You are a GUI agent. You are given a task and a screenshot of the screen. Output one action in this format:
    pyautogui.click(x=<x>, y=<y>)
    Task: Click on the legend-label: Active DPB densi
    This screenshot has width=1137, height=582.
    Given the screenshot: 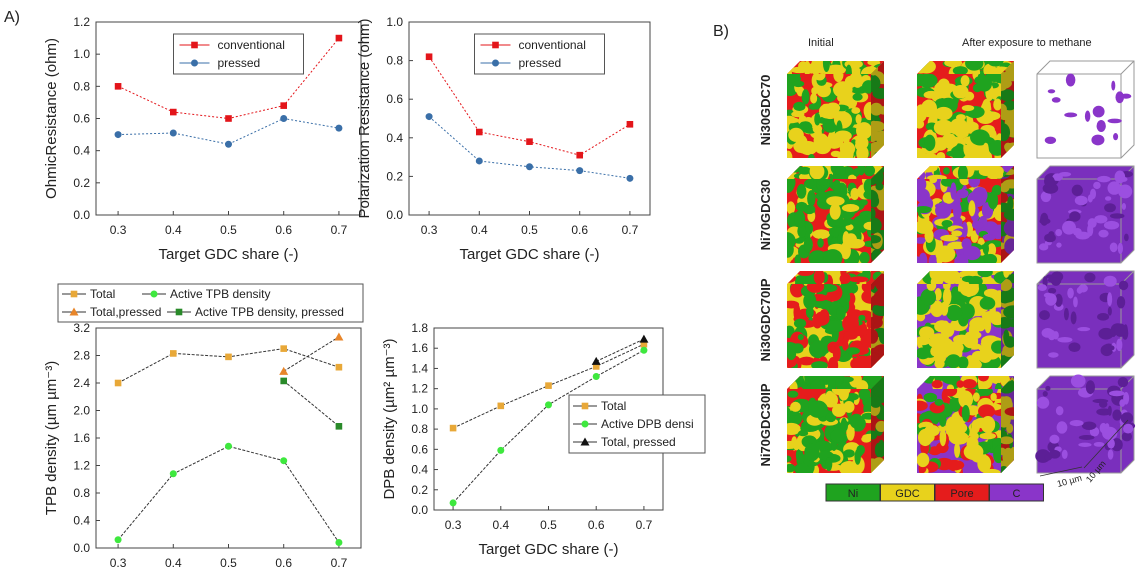 What is the action you would take?
    pyautogui.click(x=647, y=424)
    